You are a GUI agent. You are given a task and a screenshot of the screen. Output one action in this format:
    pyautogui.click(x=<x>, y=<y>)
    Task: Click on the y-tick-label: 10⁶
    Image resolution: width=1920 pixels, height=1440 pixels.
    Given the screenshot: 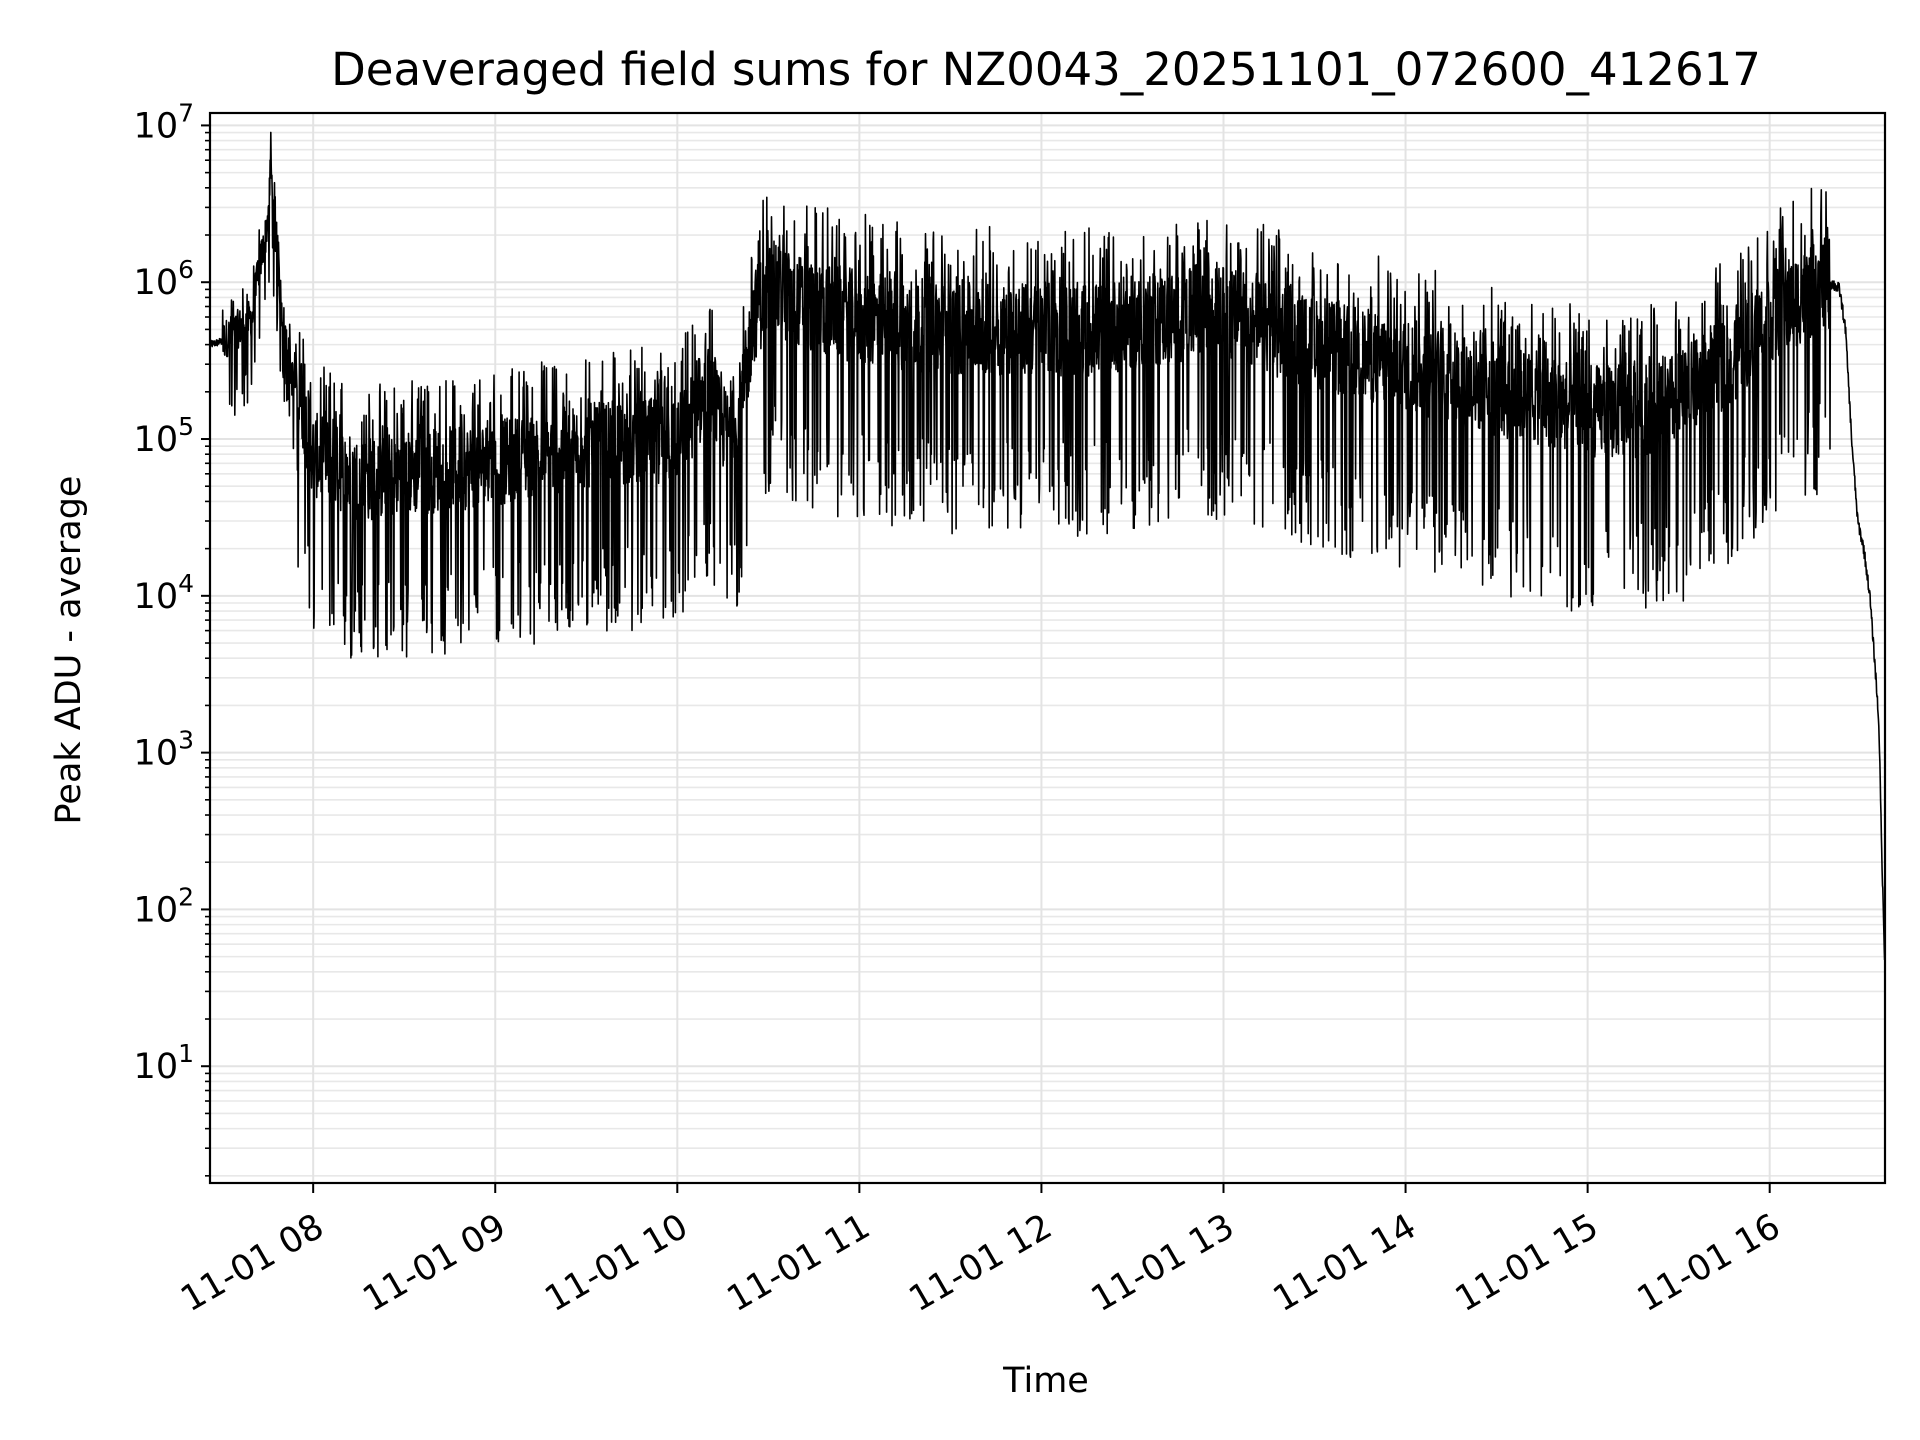 What is the action you would take?
    pyautogui.click(x=164, y=279)
    